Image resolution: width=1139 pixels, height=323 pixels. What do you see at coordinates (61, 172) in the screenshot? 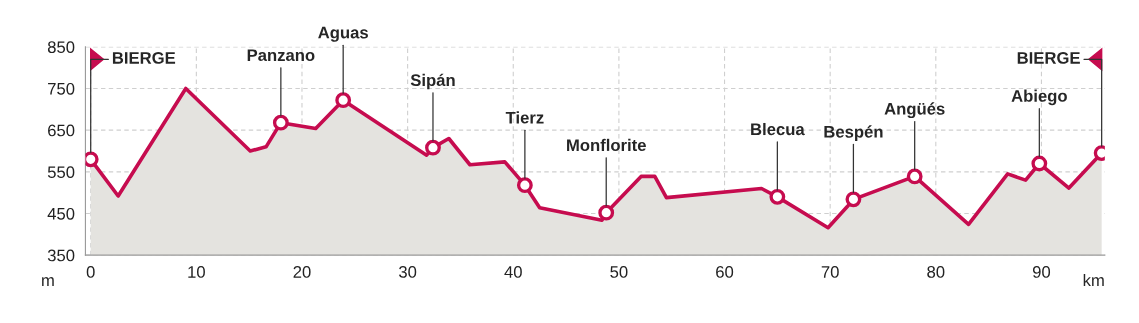
I see `y-tick-label: 550` at bounding box center [61, 172].